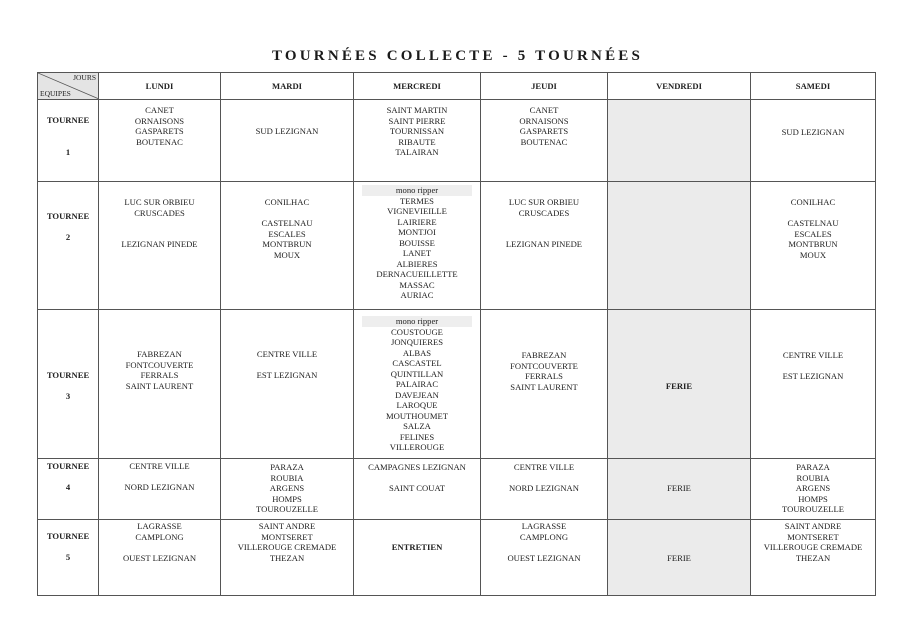  I want to click on commune: OUEST LEZIGNAN, so click(159, 557).